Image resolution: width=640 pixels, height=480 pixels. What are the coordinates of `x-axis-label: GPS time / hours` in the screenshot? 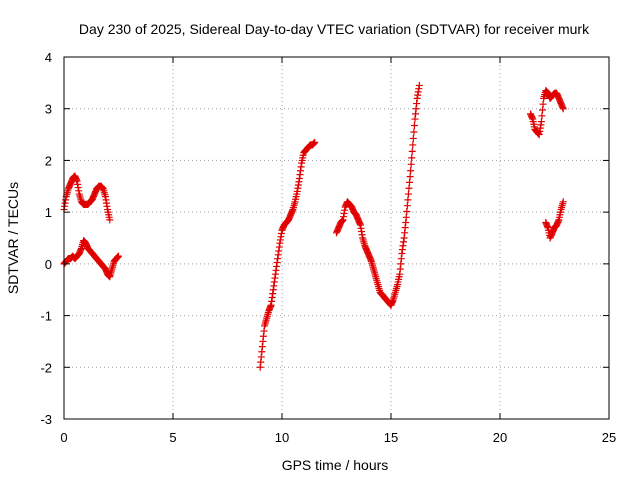 It's located at (335, 465).